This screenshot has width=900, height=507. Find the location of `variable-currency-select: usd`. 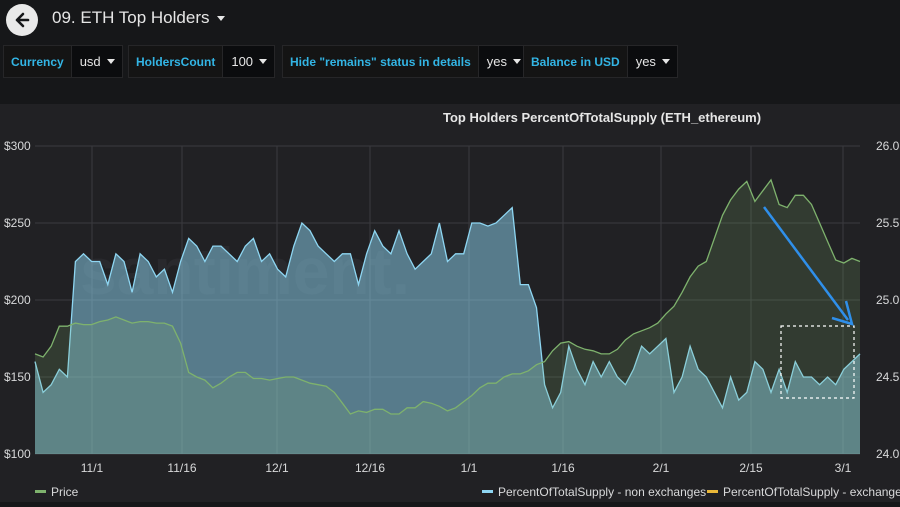

variable-currency-select: usd is located at coordinates (97, 61).